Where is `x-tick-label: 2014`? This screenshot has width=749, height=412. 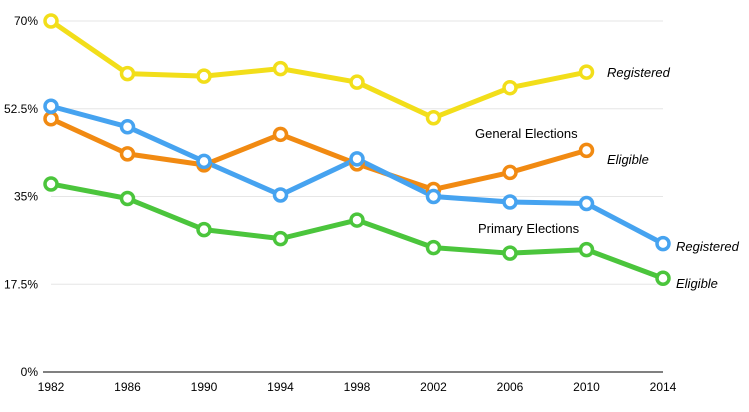
x-tick-label: 2014 is located at coordinates (663, 387).